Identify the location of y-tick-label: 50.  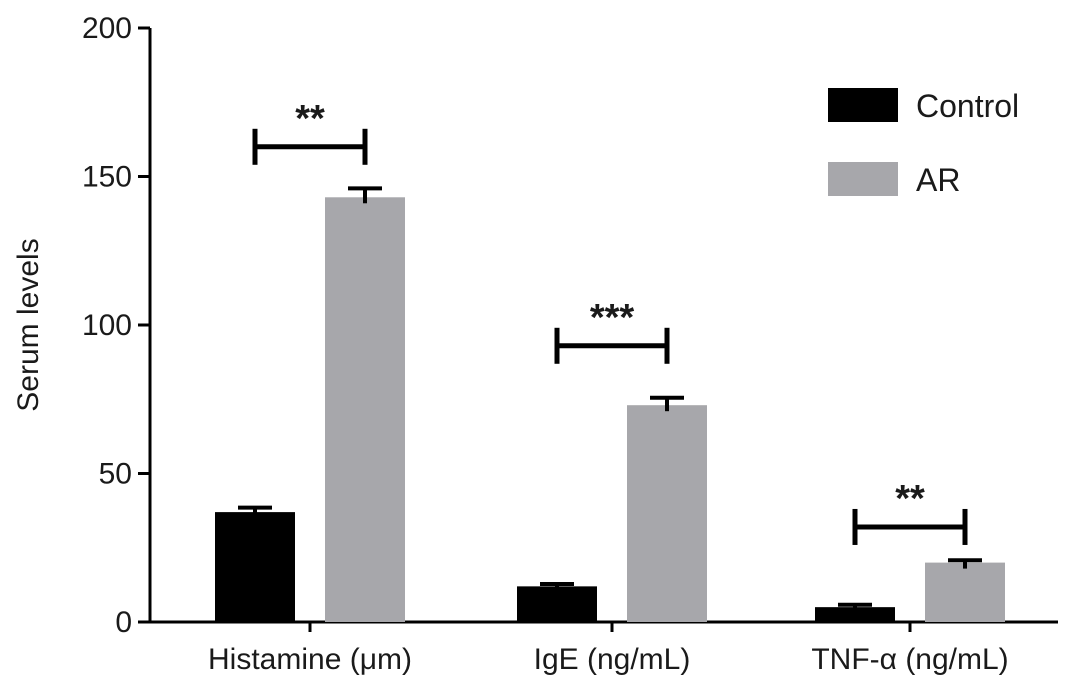
(115, 474).